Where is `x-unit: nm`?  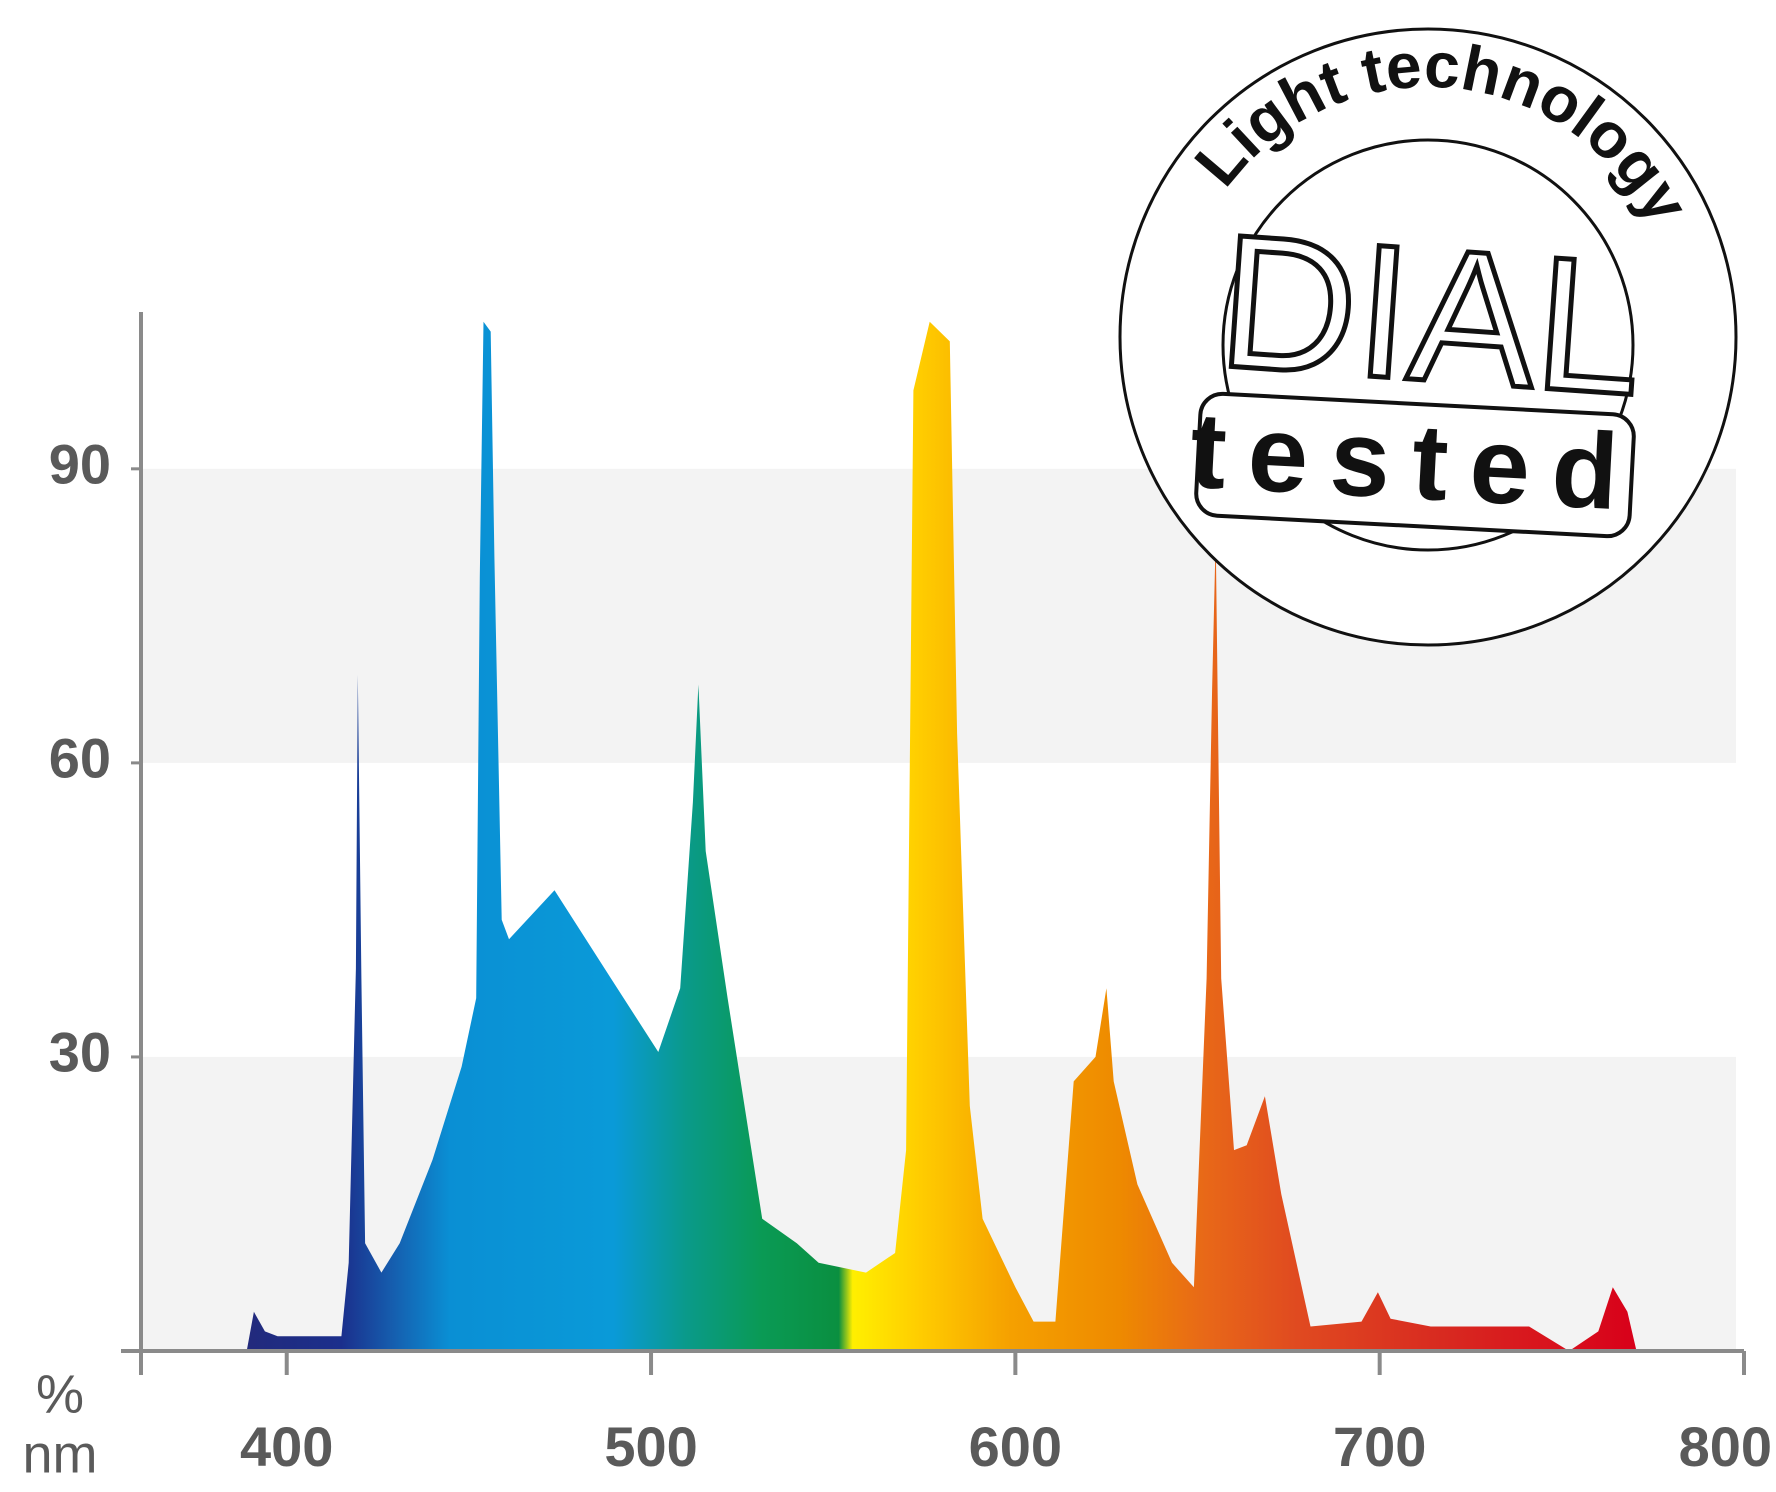 x-unit: nm is located at coordinates (59, 1454).